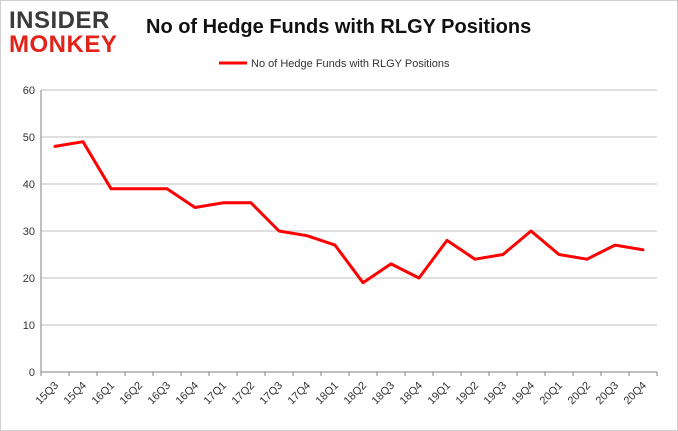  Describe the element at coordinates (29, 91) in the screenshot. I see `y-tick-label: 60` at that location.